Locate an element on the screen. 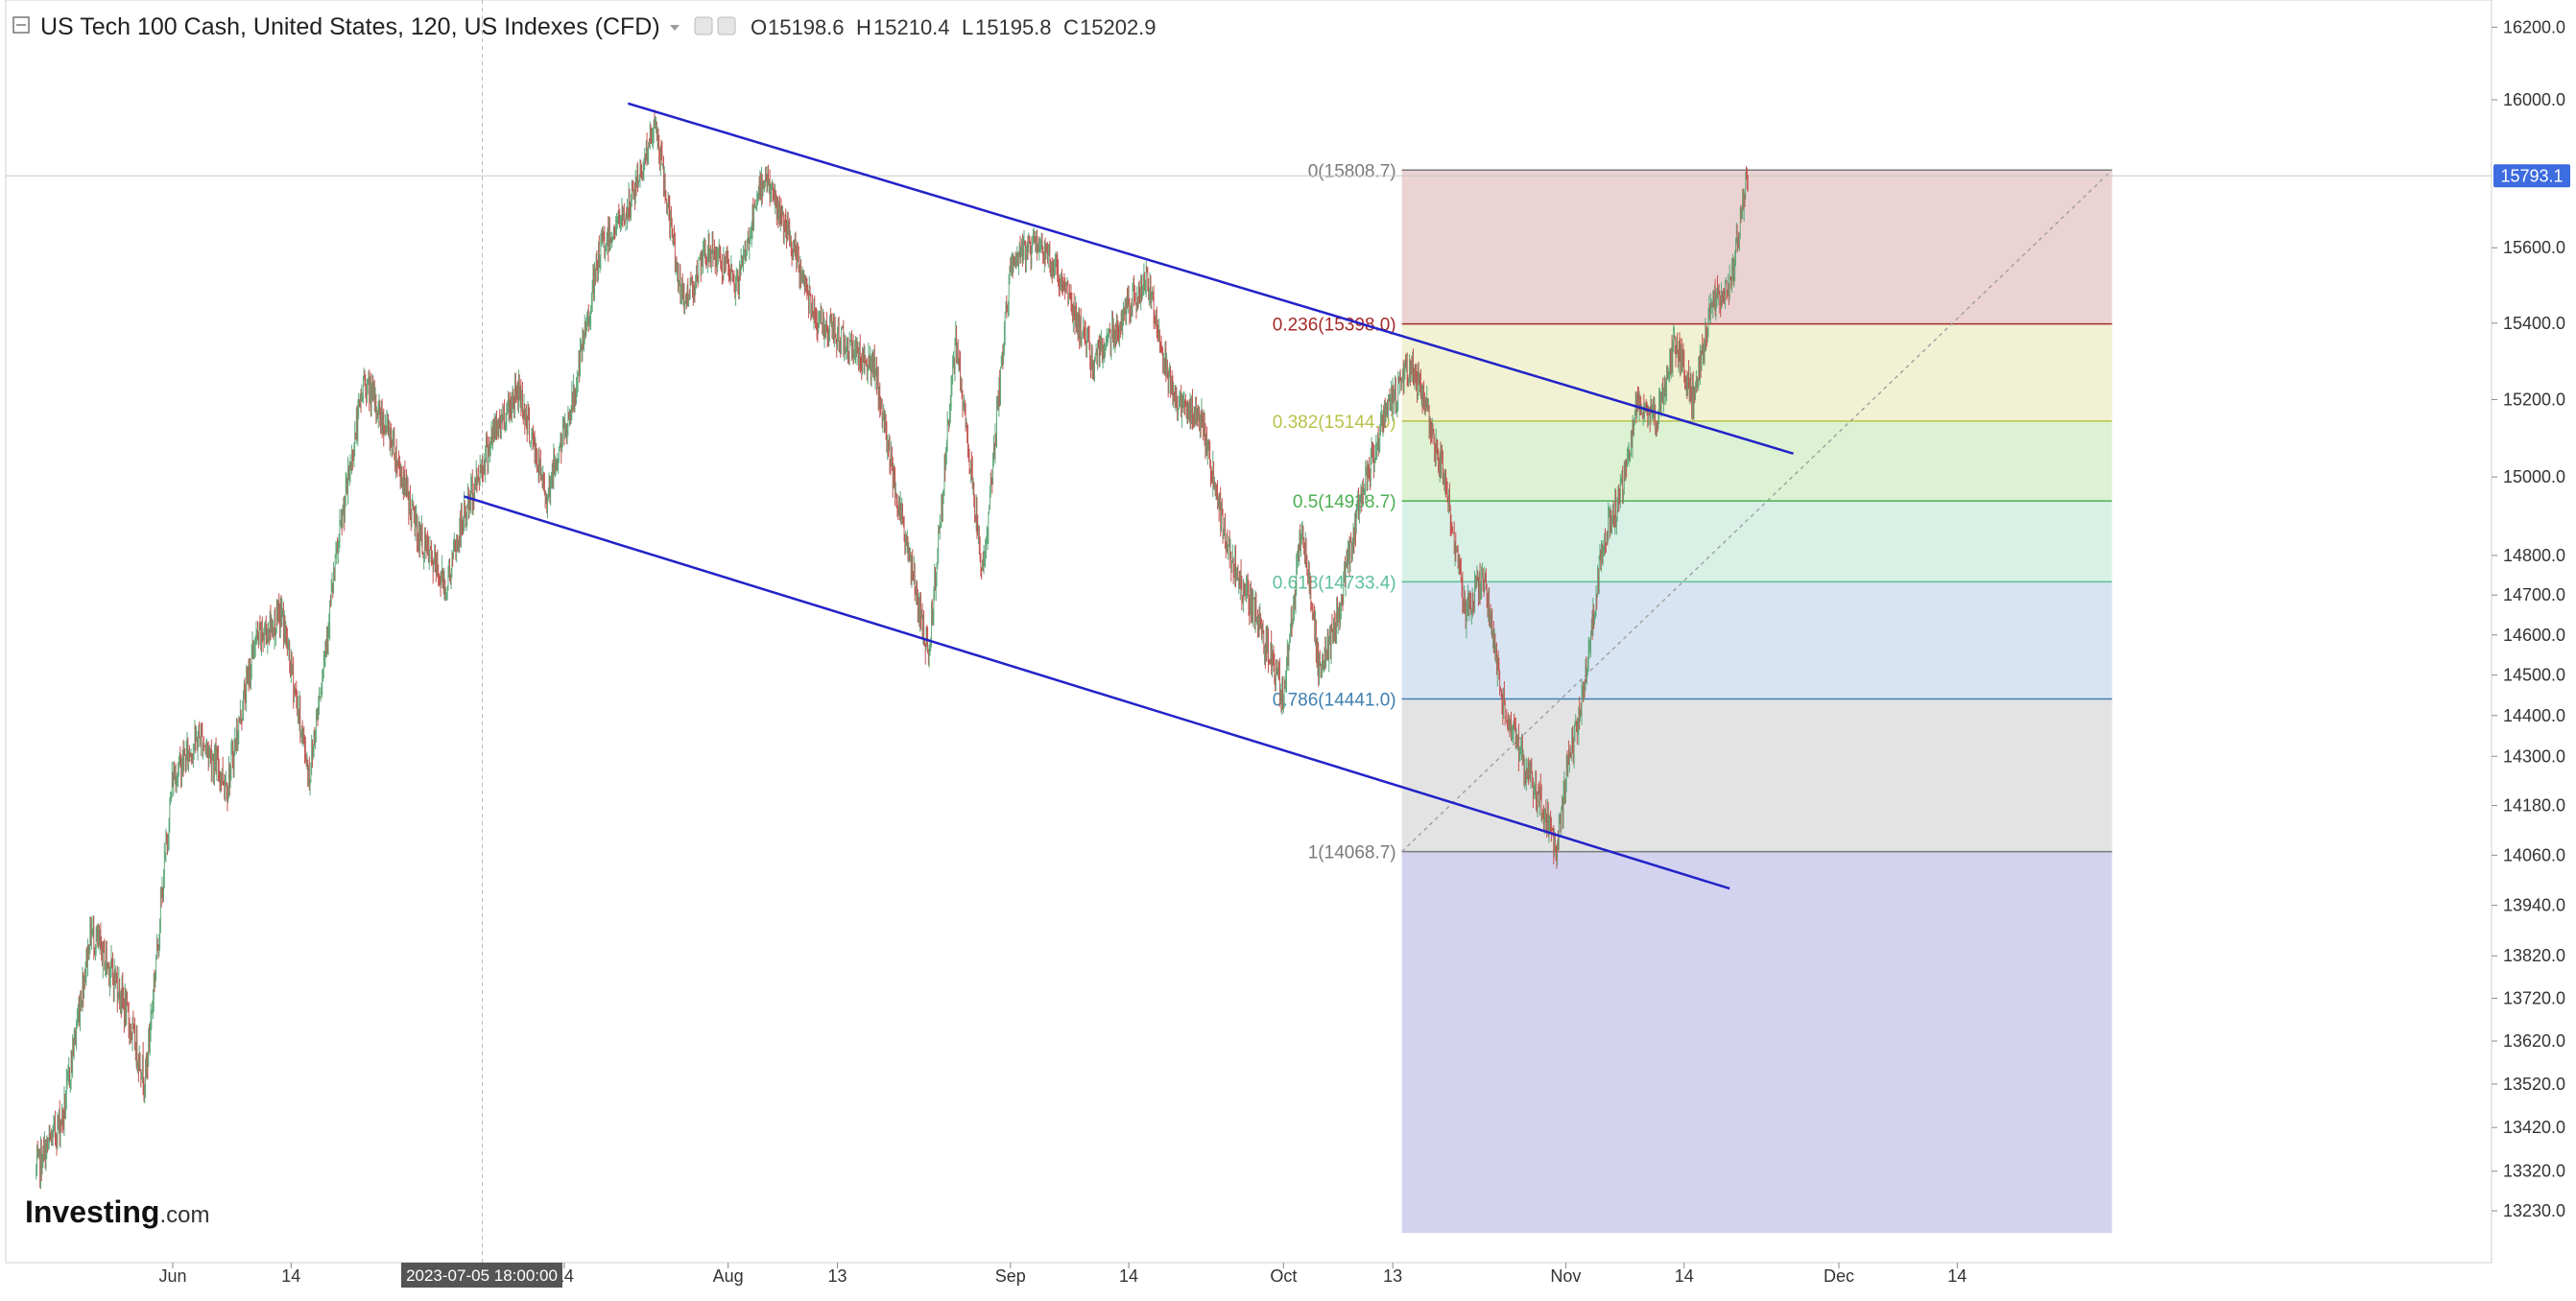 The image size is (2576, 1301). y-tick-label: 14400.0 is located at coordinates (2534, 715).